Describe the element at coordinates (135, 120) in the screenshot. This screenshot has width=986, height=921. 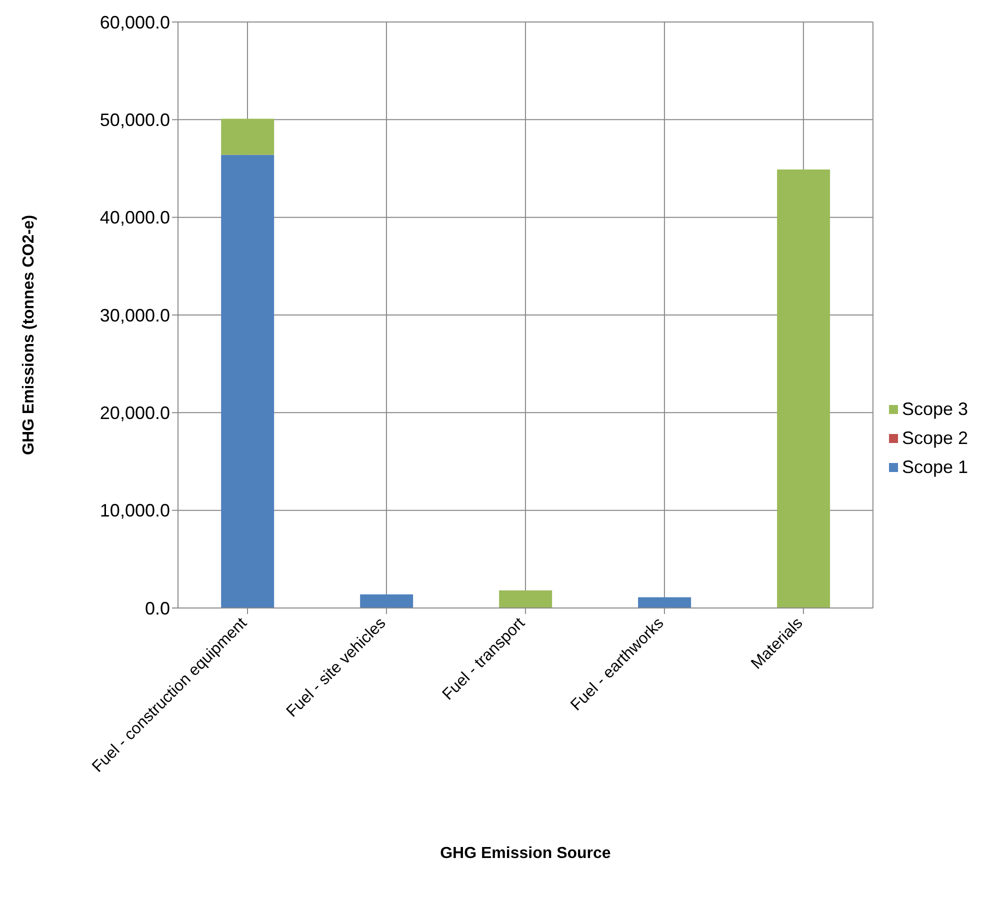
I see `y-tick-label: 50,000.0` at that location.